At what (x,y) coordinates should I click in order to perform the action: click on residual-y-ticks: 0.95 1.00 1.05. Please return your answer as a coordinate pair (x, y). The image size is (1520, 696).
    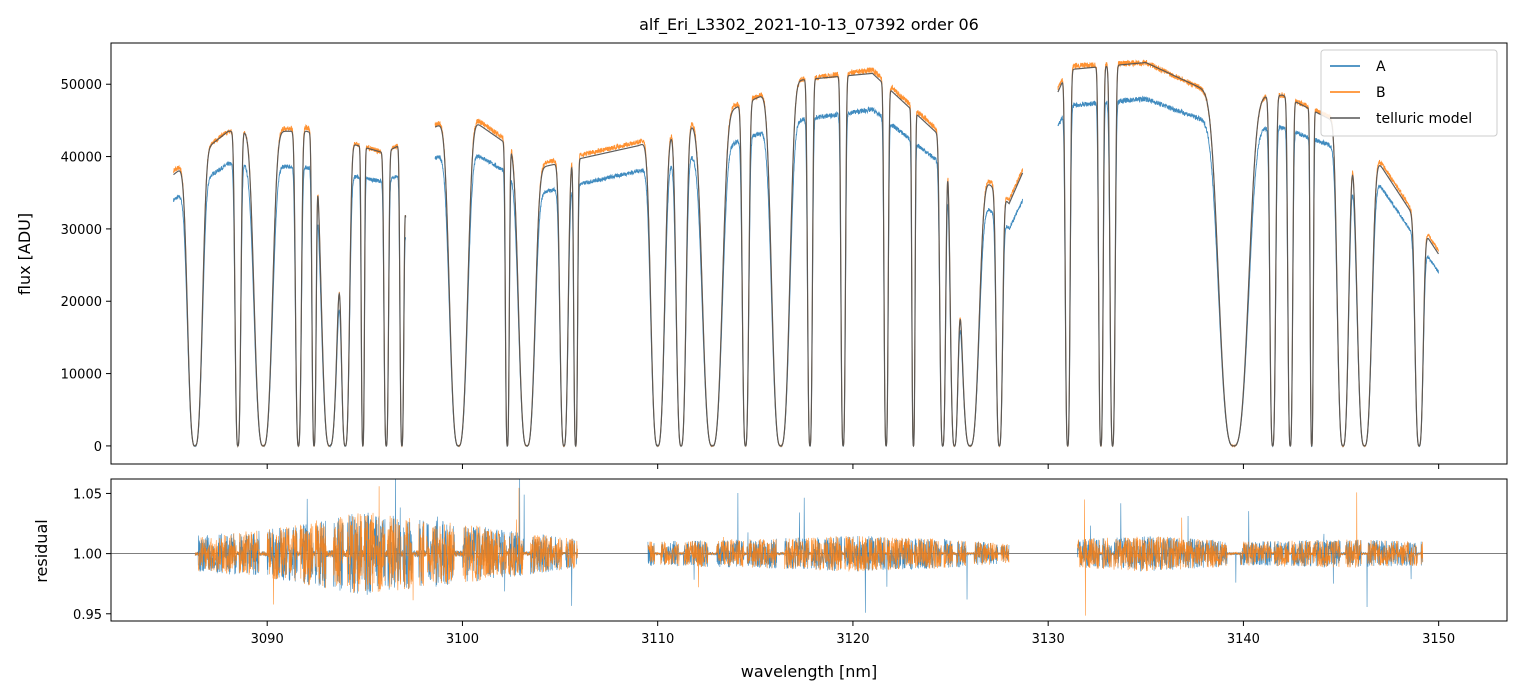
    Looking at the image, I should click on (92, 555).